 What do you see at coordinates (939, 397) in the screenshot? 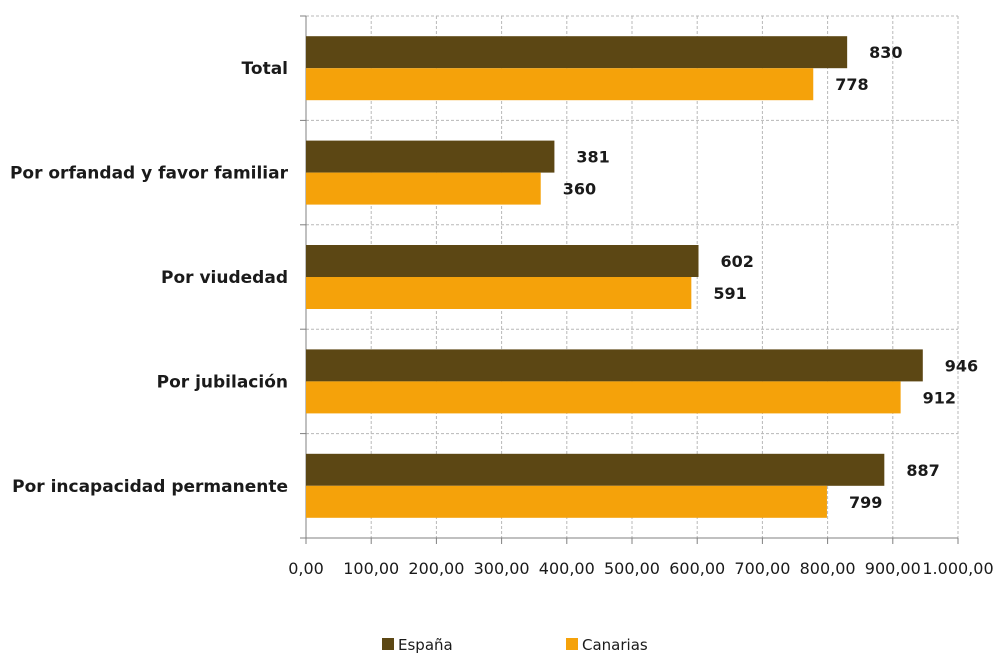
I see `data-label: 912` at bounding box center [939, 397].